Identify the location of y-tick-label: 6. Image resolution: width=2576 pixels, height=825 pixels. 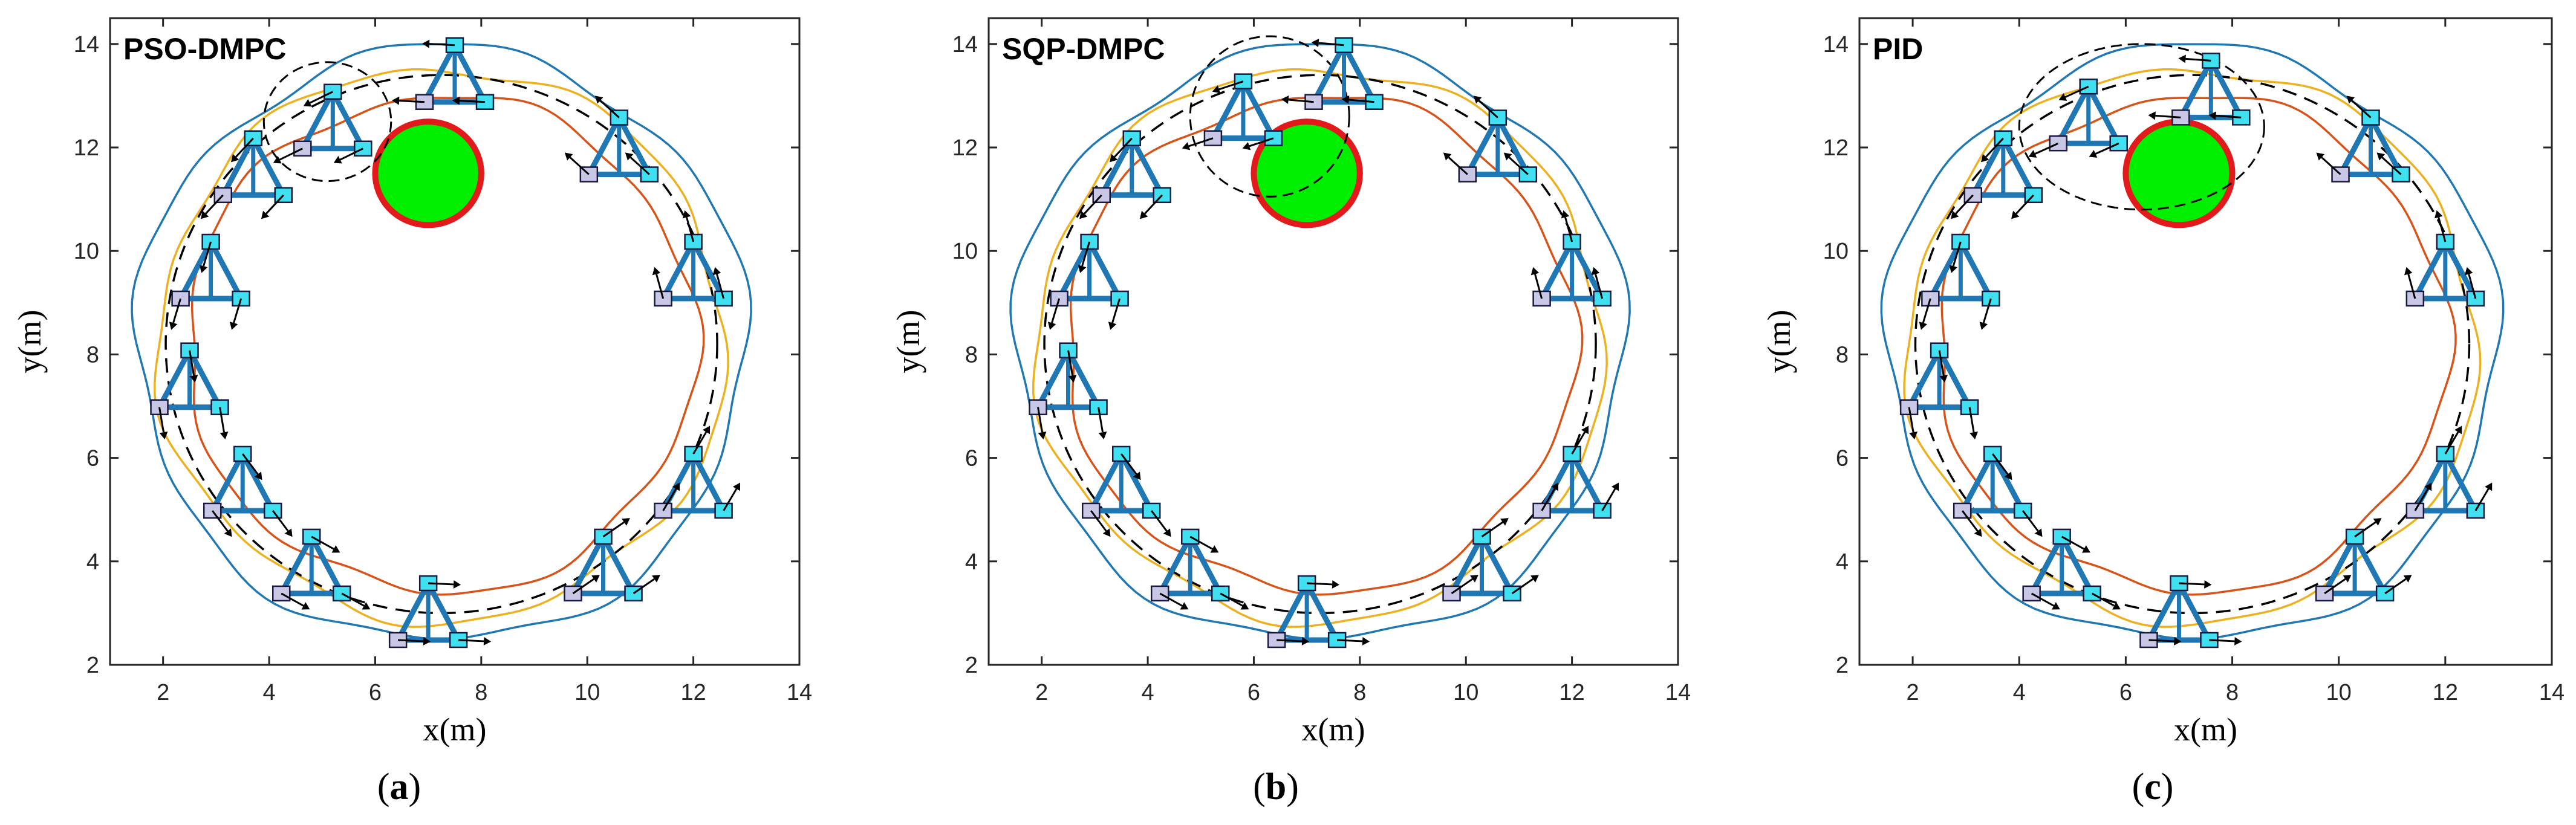
(1843, 458).